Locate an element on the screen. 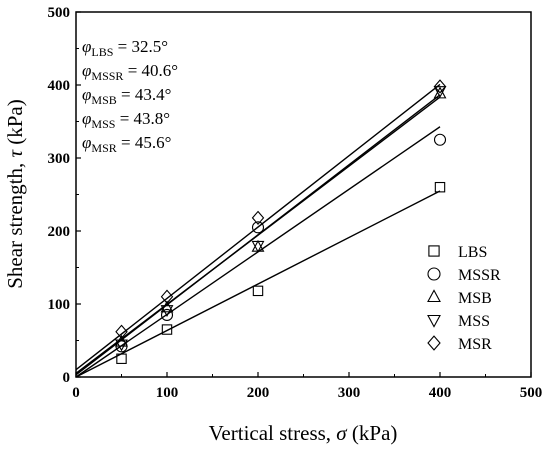 Image resolution: width=550 pixels, height=450 pixels. x-tick-label: 100 is located at coordinates (167, 393).